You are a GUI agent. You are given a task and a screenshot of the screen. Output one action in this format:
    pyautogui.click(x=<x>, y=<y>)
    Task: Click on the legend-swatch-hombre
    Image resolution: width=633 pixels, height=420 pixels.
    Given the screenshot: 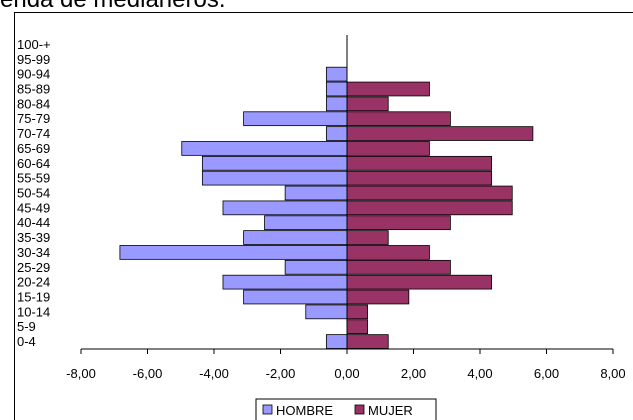 What is the action you would take?
    pyautogui.click(x=267, y=409)
    